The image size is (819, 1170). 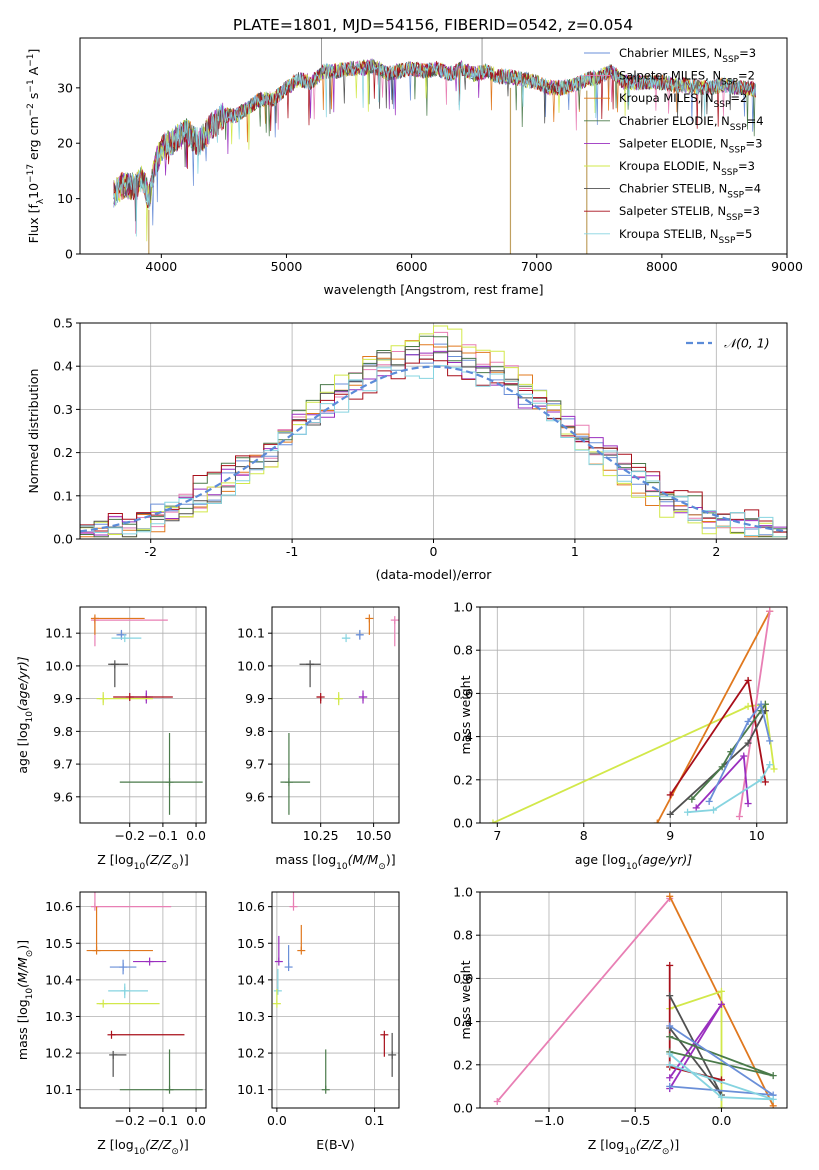 I want to click on x-tick-label: 7000, so click(x=537, y=266).